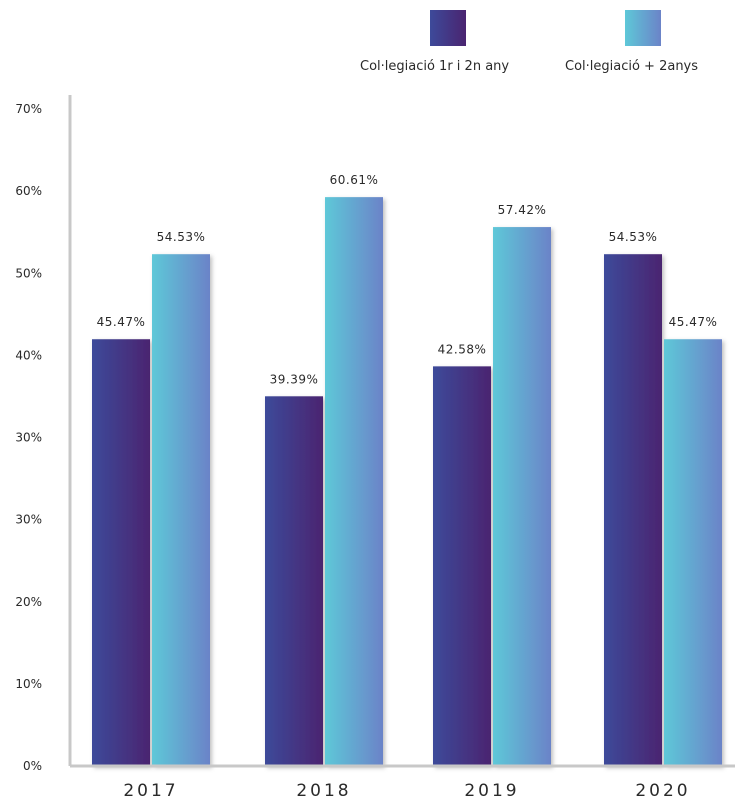  What do you see at coordinates (354, 482) in the screenshot?
I see `bar-series-2-2018` at bounding box center [354, 482].